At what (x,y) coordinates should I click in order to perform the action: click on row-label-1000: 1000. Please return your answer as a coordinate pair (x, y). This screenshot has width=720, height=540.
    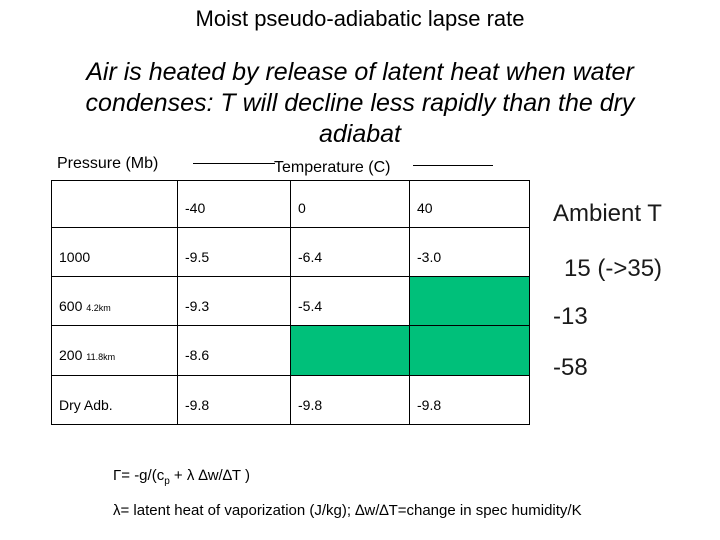
    Looking at the image, I should click on (114, 252).